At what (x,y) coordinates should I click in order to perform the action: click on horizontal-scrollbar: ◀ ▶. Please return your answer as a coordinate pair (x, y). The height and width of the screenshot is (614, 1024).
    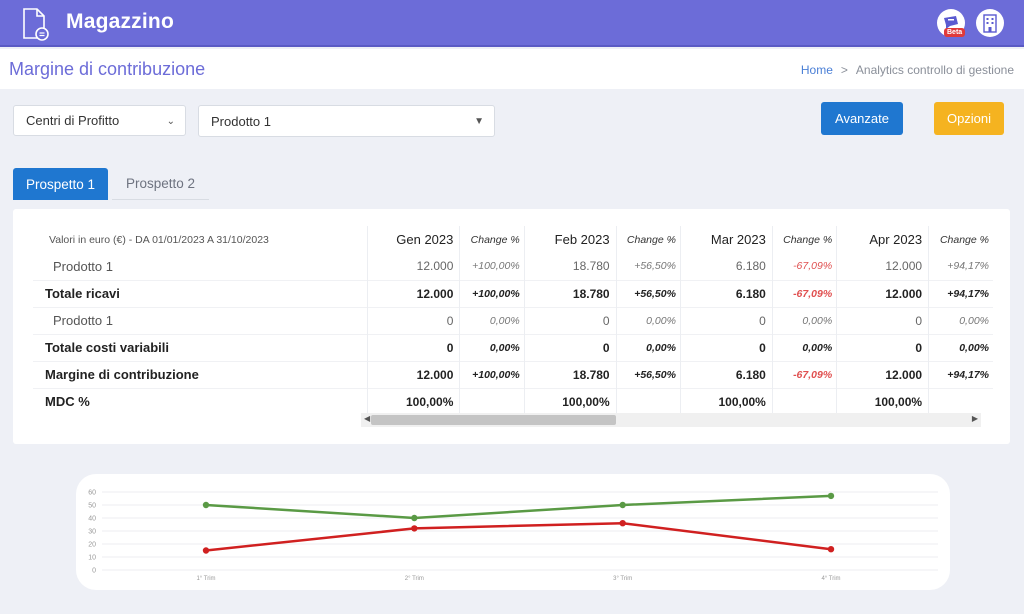
    Looking at the image, I should click on (671, 420).